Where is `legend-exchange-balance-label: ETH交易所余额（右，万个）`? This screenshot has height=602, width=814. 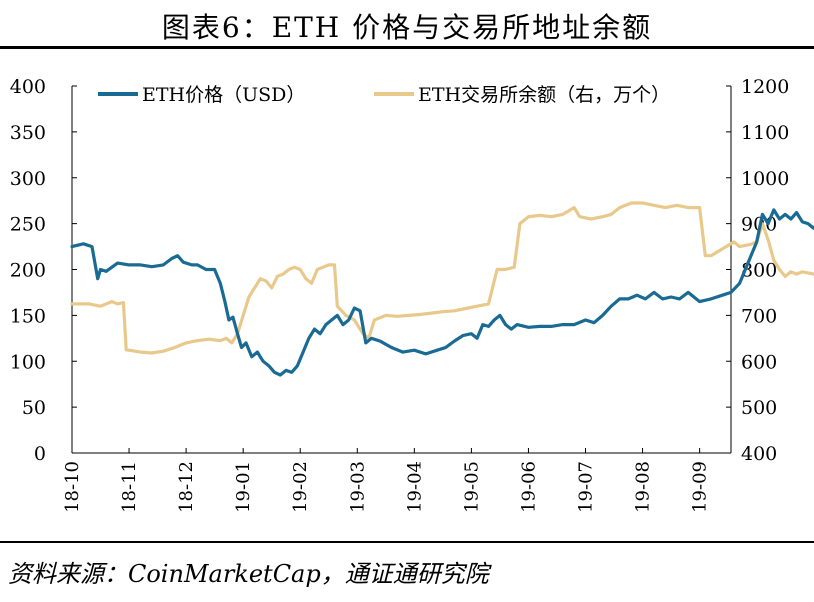 legend-exchange-balance-label: ETH交易所余额（右，万个） is located at coordinates (544, 95).